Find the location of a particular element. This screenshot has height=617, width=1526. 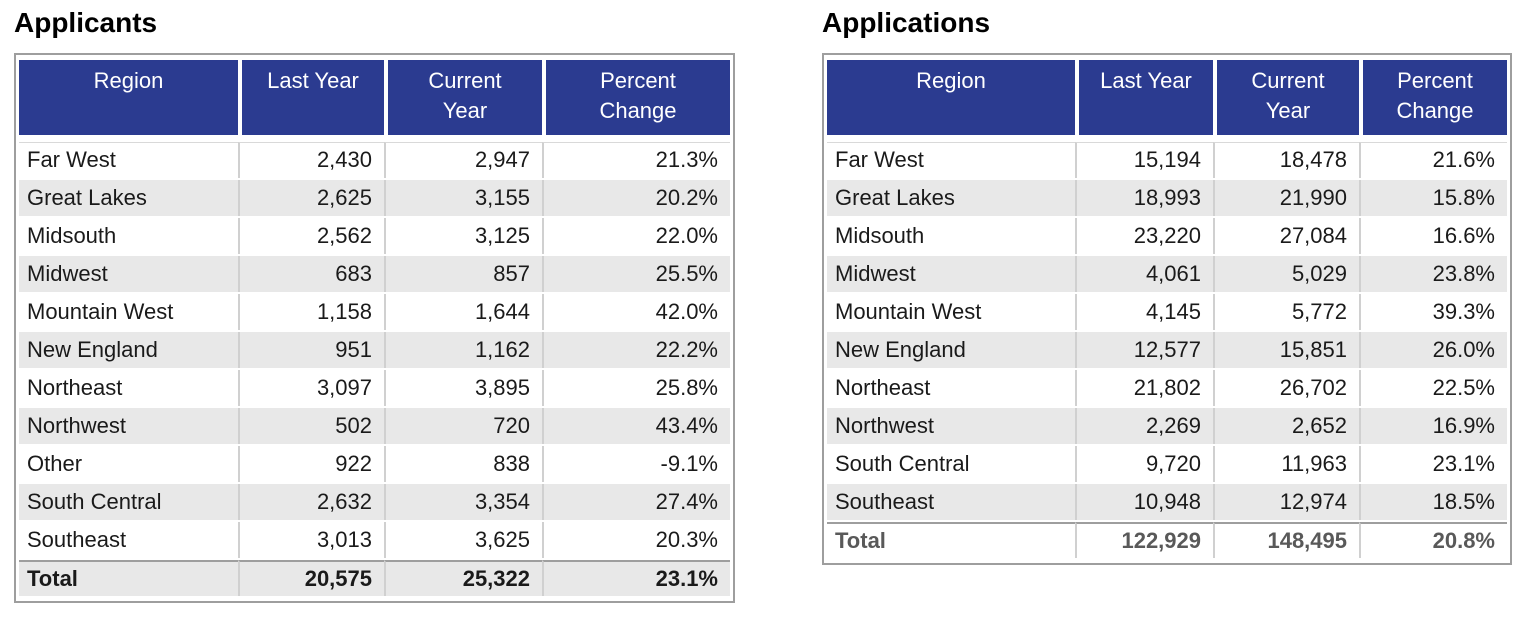

table-row: Great Lakes 2,625 3,155 20.2% is located at coordinates (374, 198).